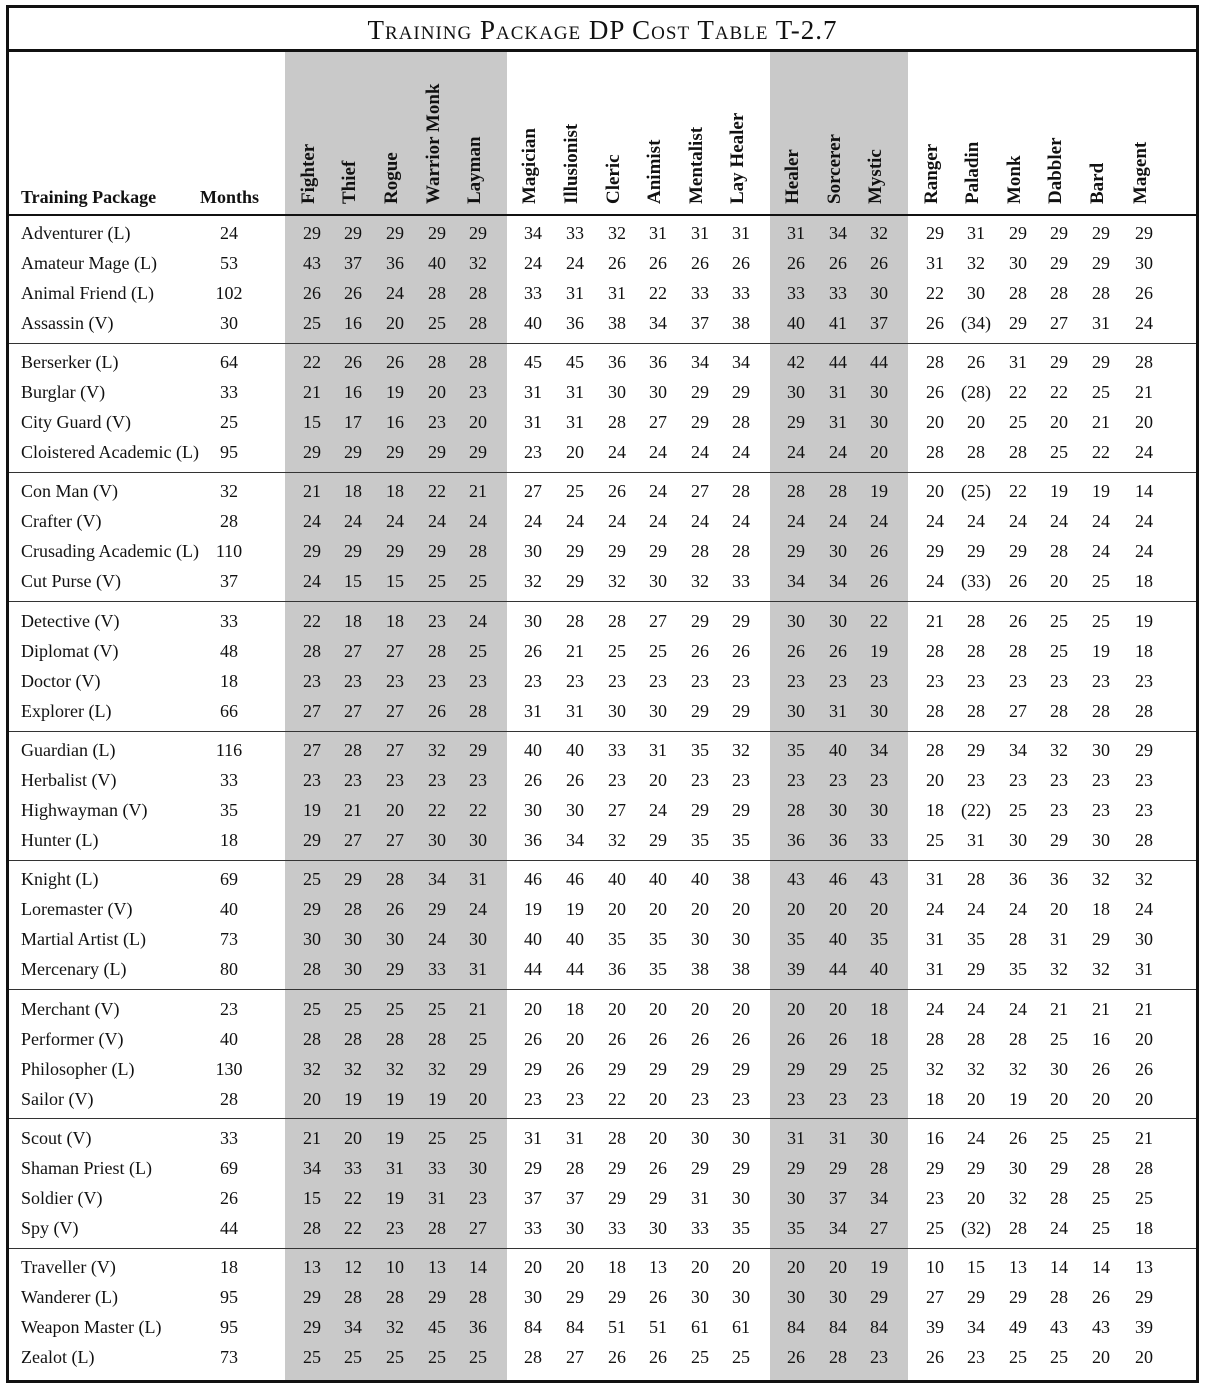 Image resolution: width=1206 pixels, height=1388 pixels. I want to click on cost-cell: 35, so click(879, 939).